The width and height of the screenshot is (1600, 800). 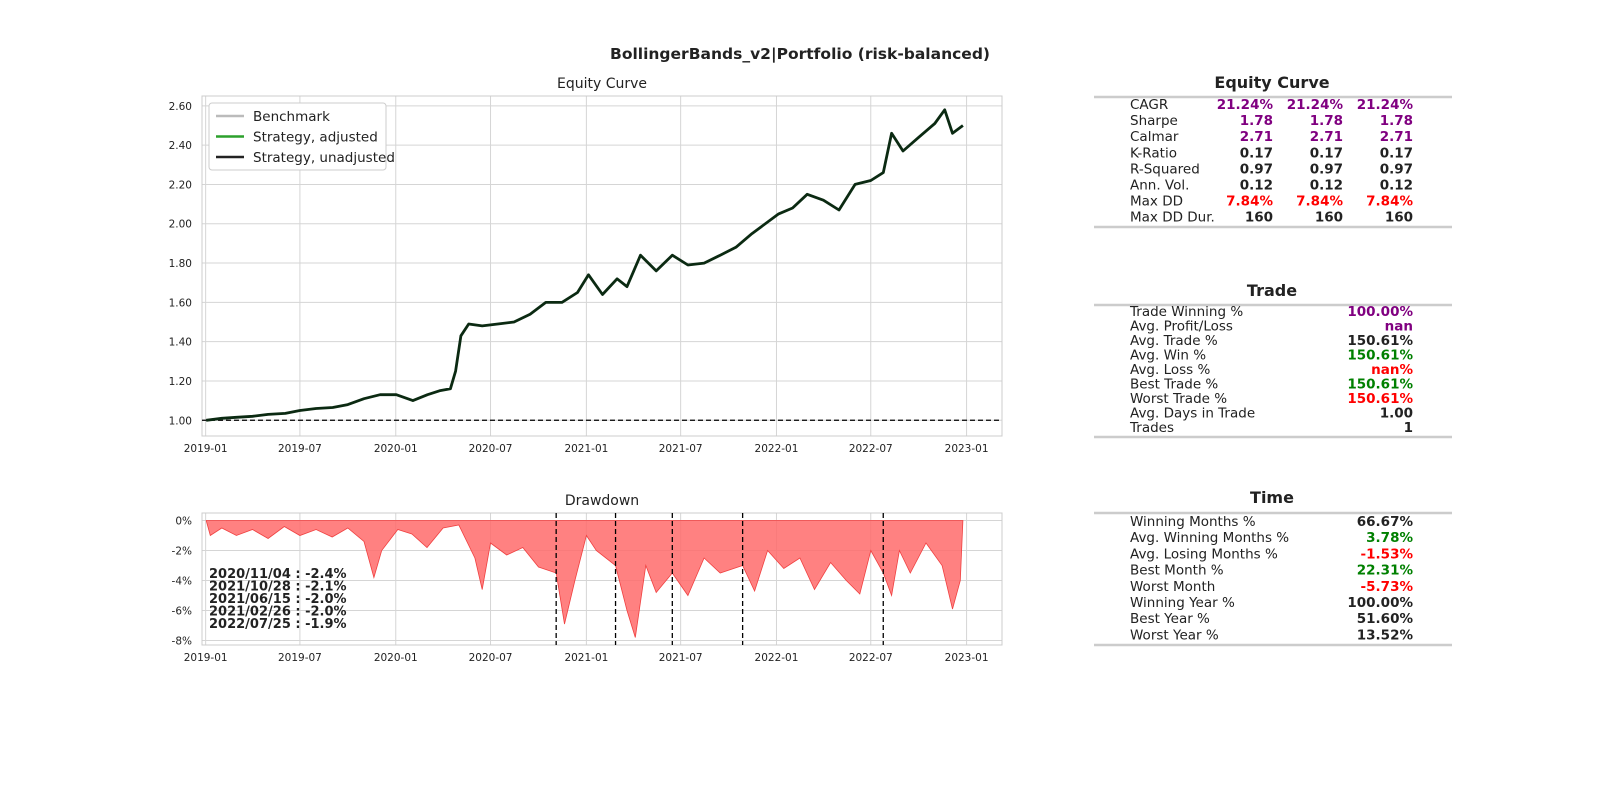 I want to click on stat-label: Winning Months %, so click(x=1193, y=522).